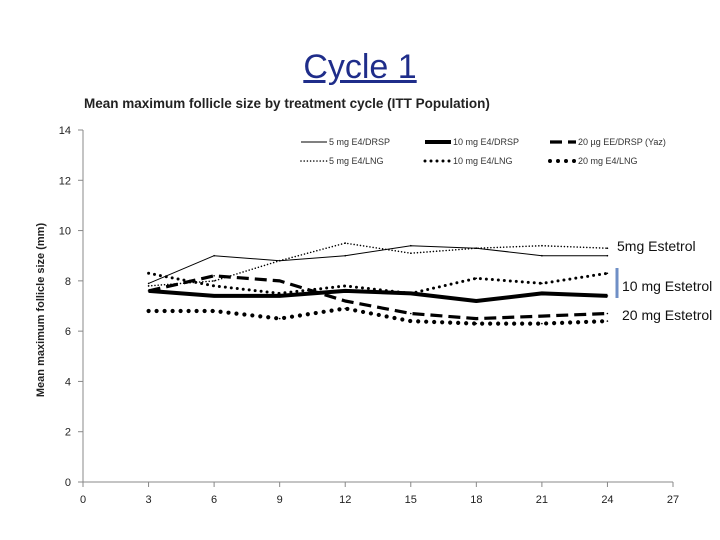  Describe the element at coordinates (360, 67) in the screenshot. I see `slide-title: Cycle 1` at that location.